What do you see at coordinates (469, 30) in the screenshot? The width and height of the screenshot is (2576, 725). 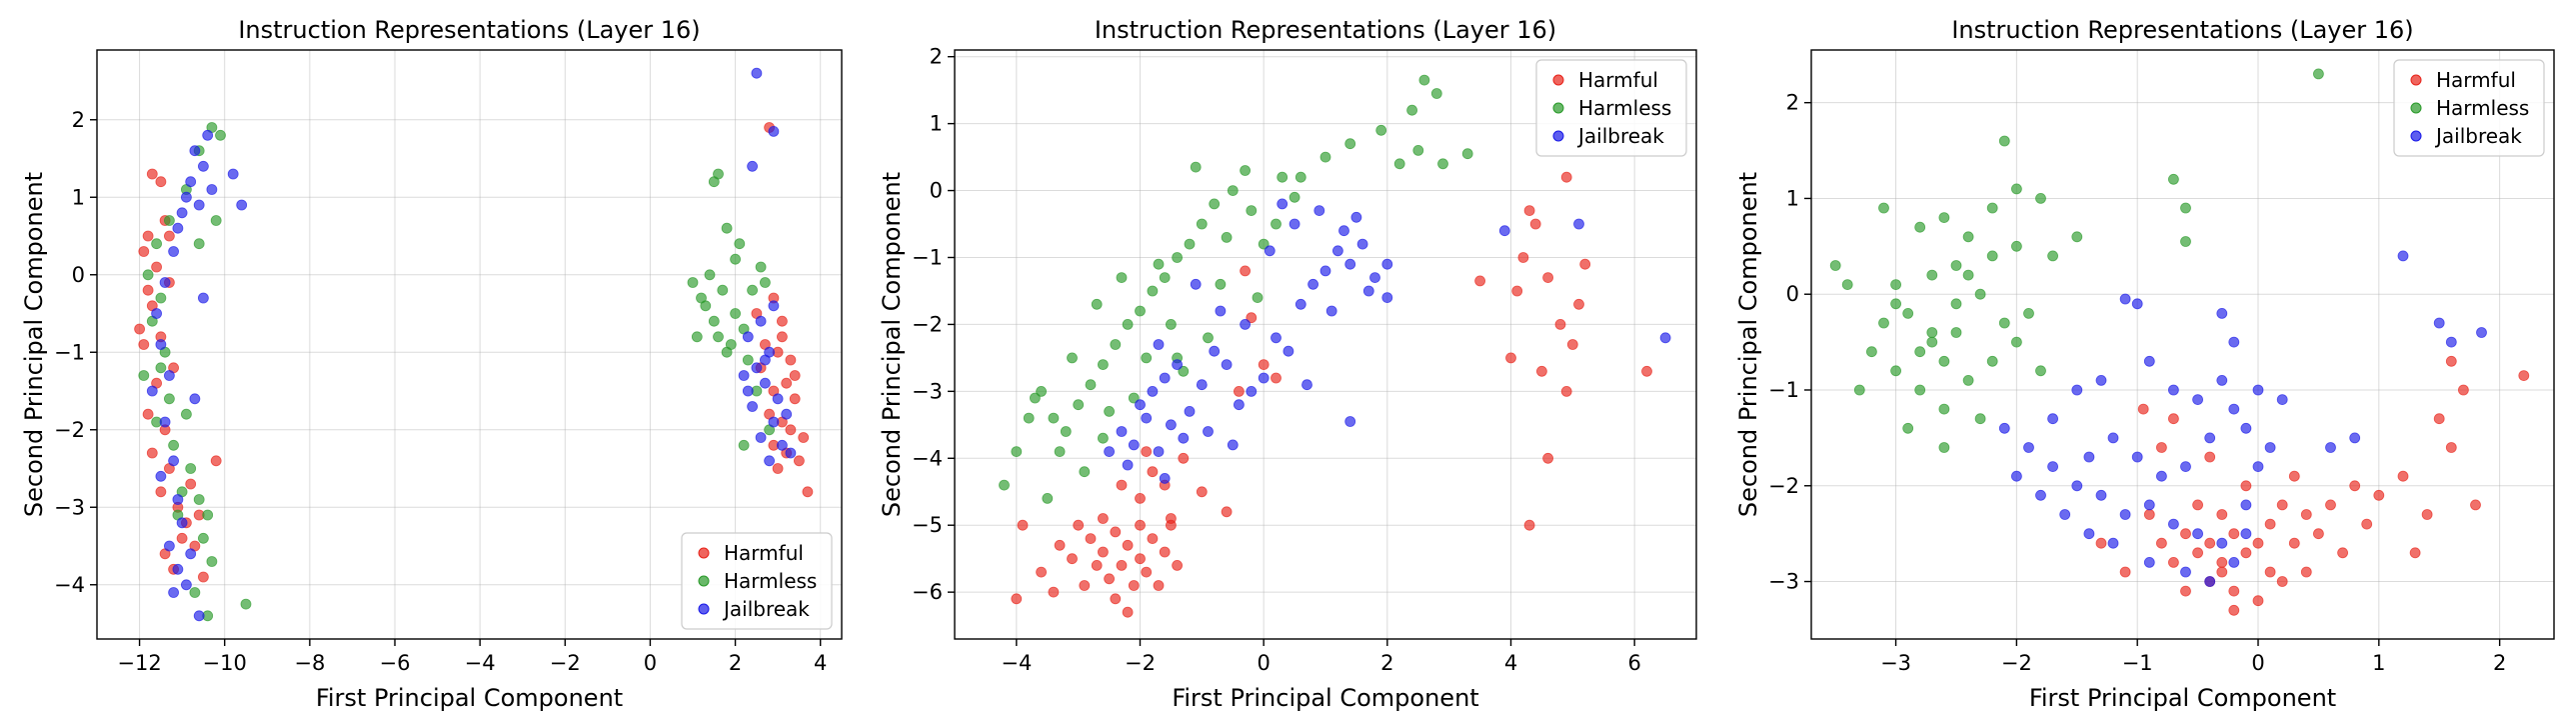 I see `chart-title: Instruction Representations (Layer 16)` at bounding box center [469, 30].